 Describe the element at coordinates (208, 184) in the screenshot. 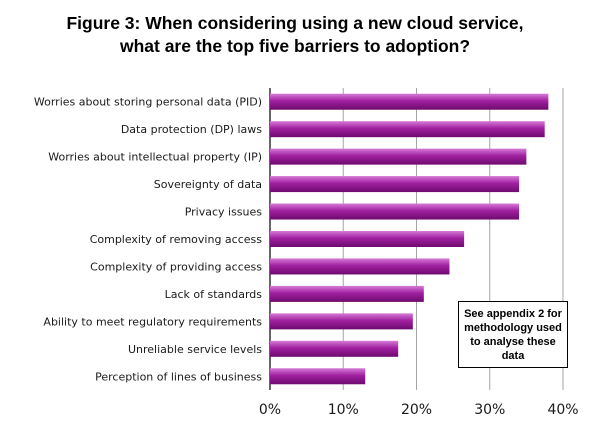

I see `category-label: Sovereignty of data` at that location.